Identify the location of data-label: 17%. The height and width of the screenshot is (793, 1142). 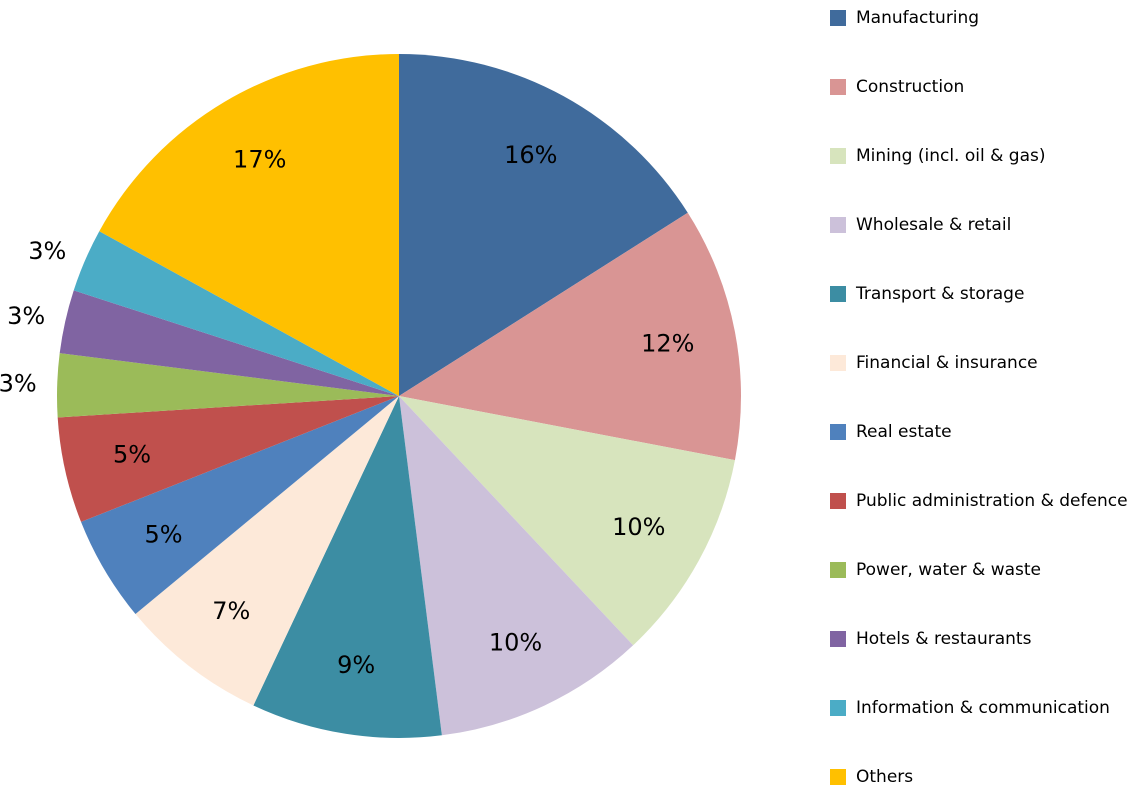
(259, 160).